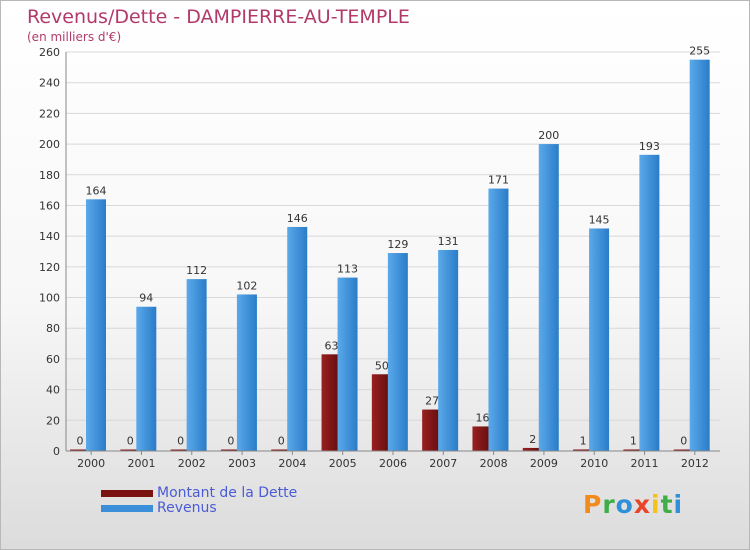 Image resolution: width=750 pixels, height=550 pixels. I want to click on data-label-revenus-2001: 94, so click(146, 298).